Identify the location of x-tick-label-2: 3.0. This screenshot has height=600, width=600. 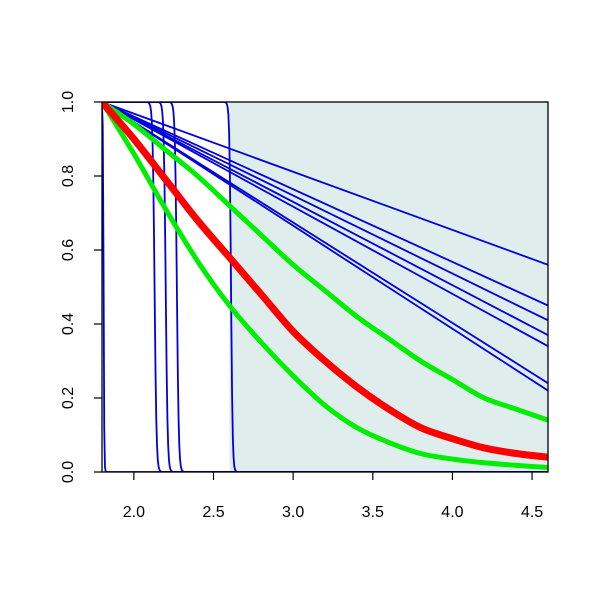
(293, 512).